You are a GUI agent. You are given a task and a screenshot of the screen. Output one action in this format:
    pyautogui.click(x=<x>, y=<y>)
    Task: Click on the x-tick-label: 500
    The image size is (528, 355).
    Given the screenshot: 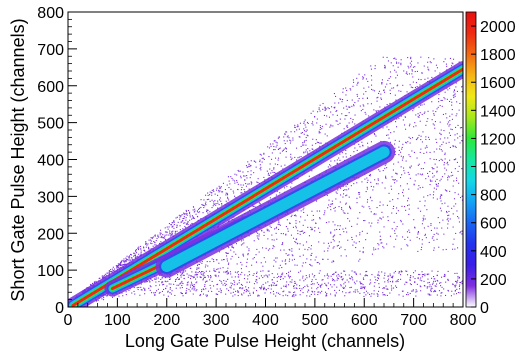 What is the action you would take?
    pyautogui.click(x=315, y=320)
    